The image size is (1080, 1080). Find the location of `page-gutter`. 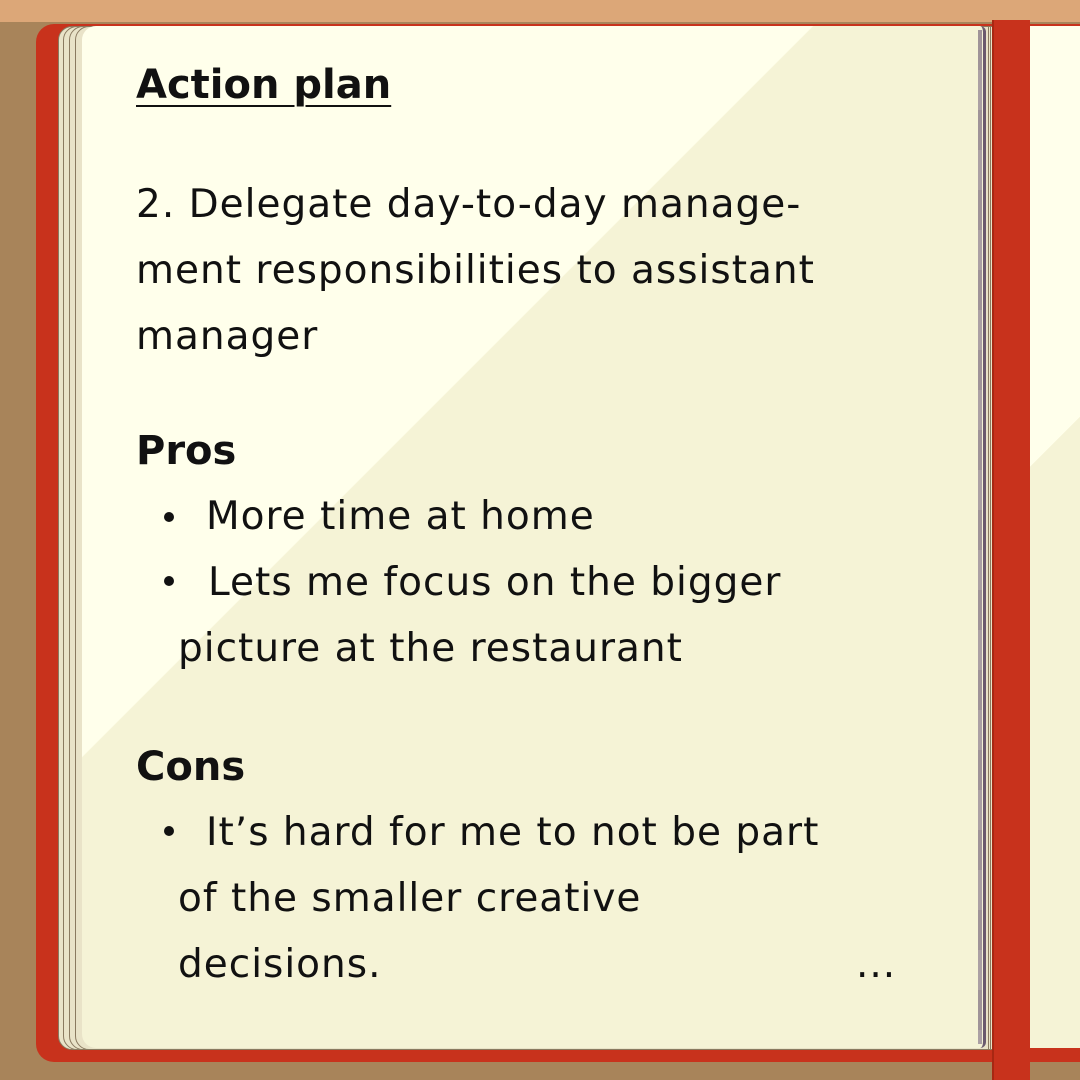

page-gutter is located at coordinates (980, 537).